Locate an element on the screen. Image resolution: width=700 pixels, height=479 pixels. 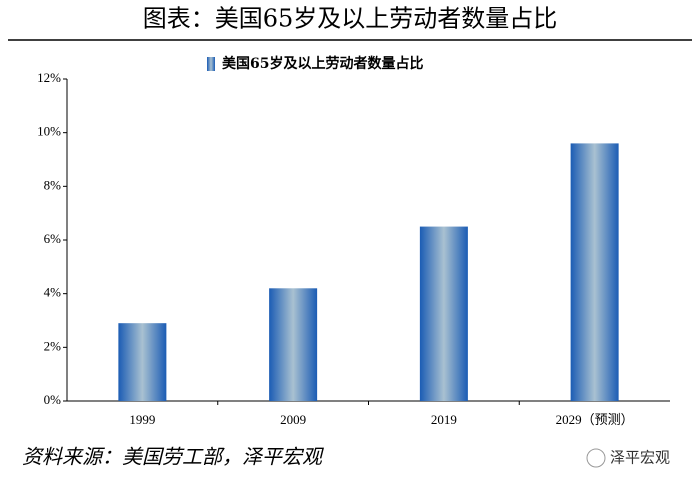
legend-label: 美国65岁及以上劳动者数量占比 is located at coordinates (322, 63).